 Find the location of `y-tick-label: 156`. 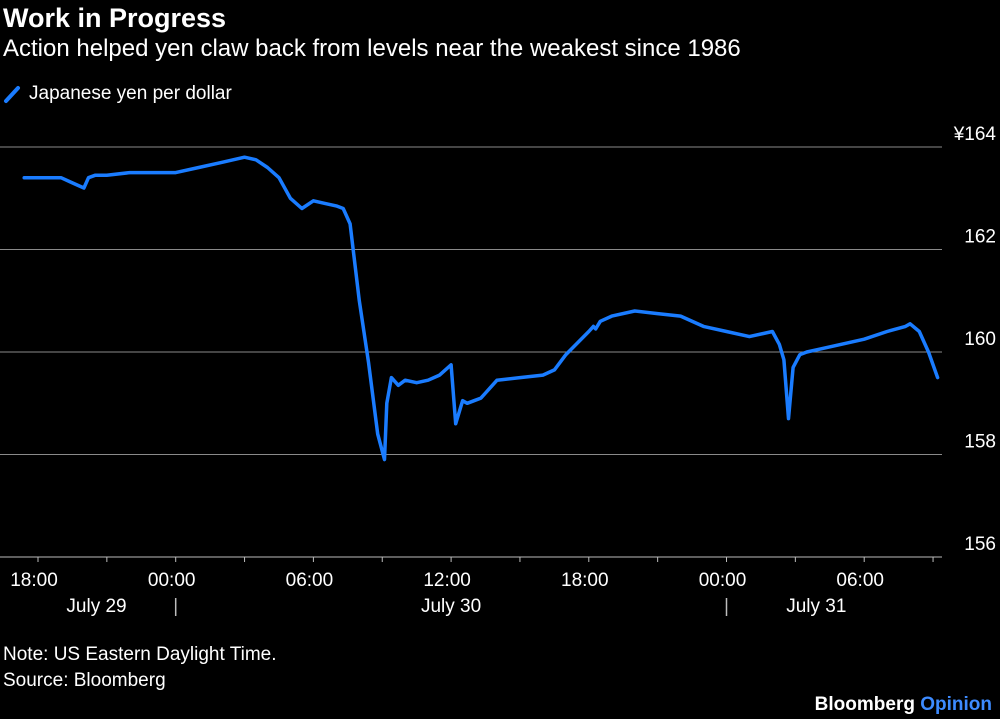

y-tick-label: 156 is located at coordinates (980, 544).